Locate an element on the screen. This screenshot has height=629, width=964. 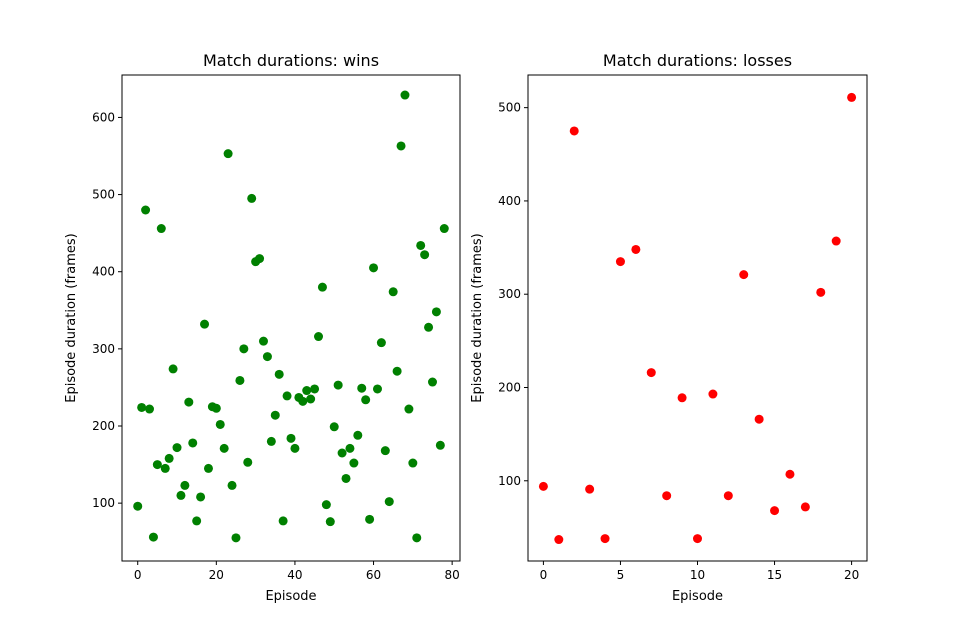
wins-y-tick-label: 300 is located at coordinates (103, 349).